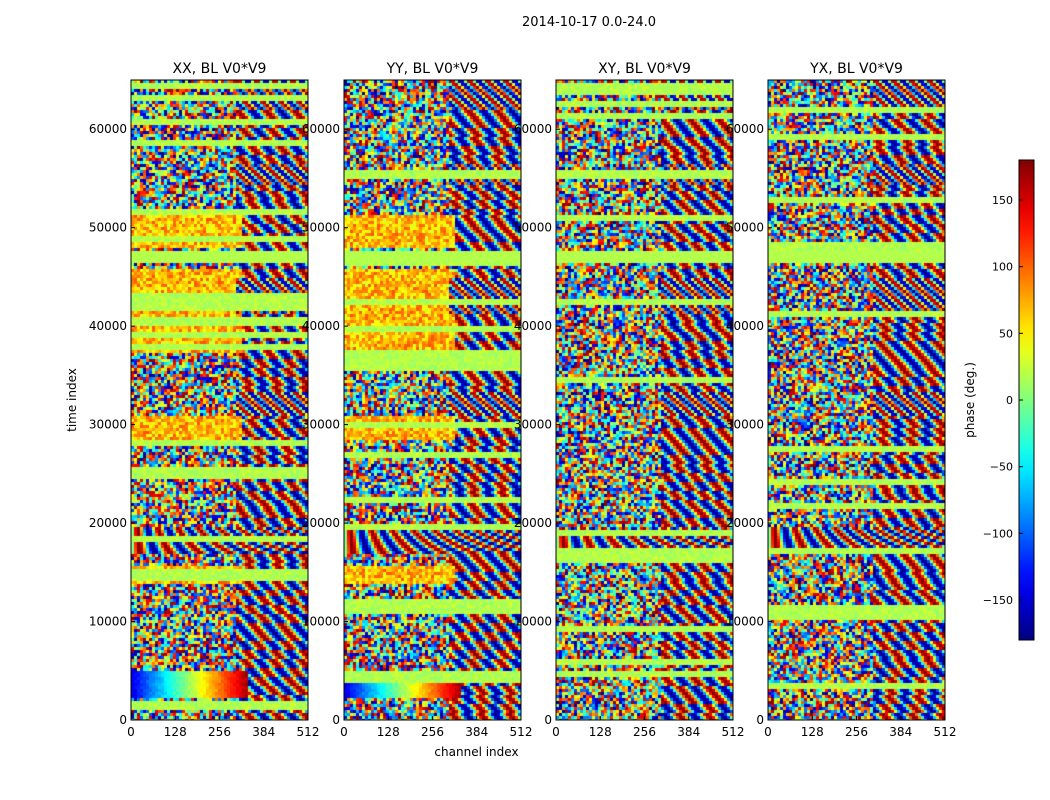 This screenshot has width=1050, height=800. Describe the element at coordinates (220, 69) in the screenshot. I see `panel-title: XX, BL V0*V9` at that location.